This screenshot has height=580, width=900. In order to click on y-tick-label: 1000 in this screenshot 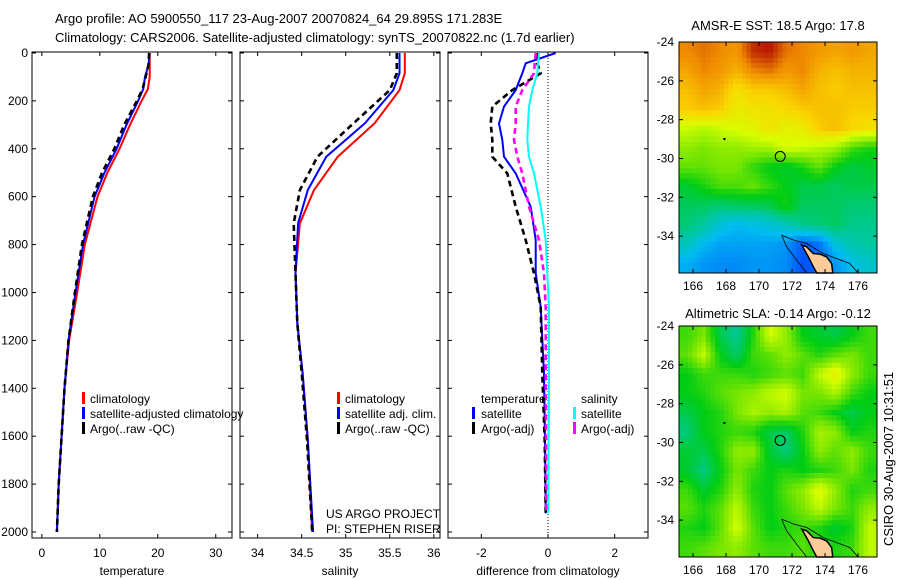, I will do `click(14, 292)`.